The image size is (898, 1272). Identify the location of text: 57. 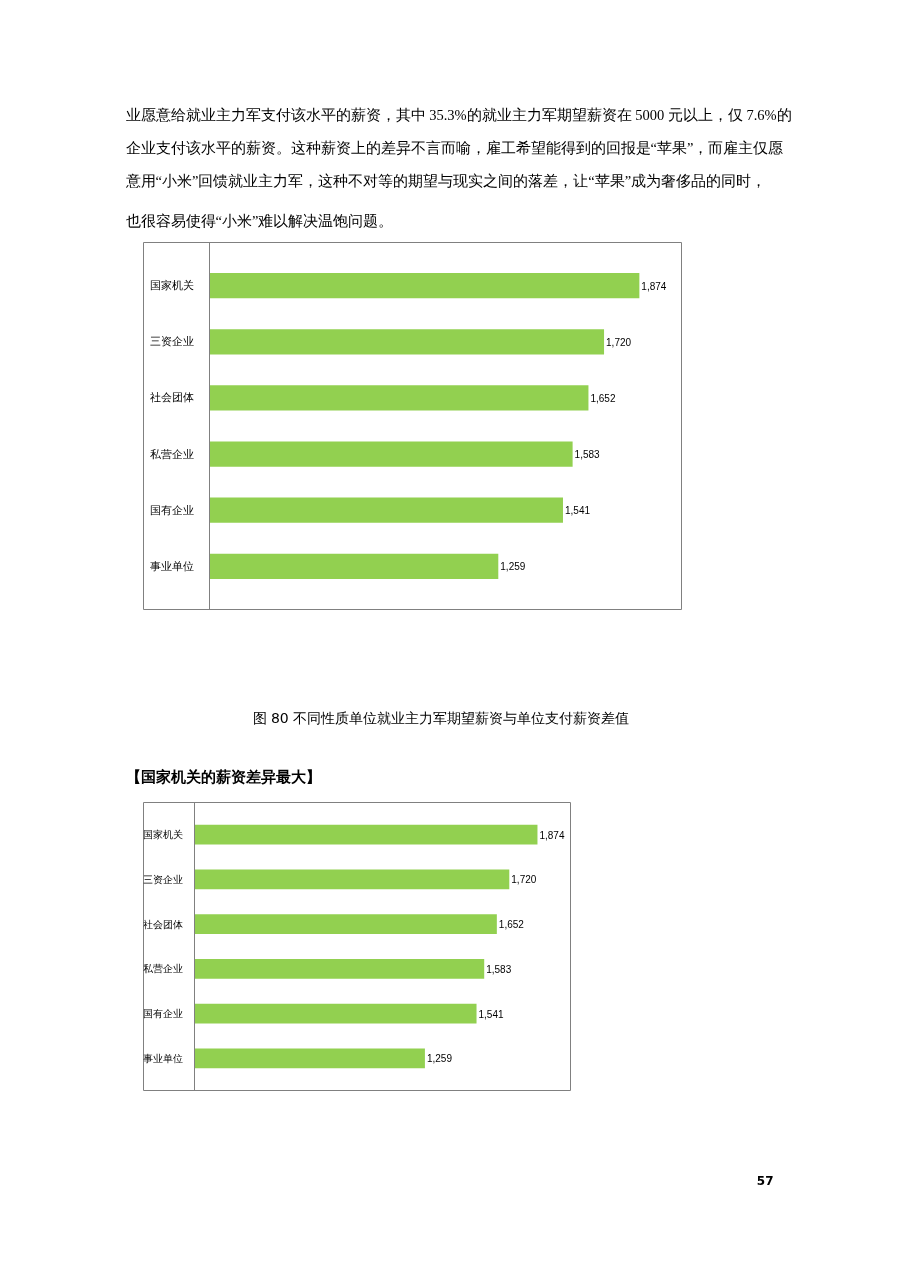
(765, 1181).